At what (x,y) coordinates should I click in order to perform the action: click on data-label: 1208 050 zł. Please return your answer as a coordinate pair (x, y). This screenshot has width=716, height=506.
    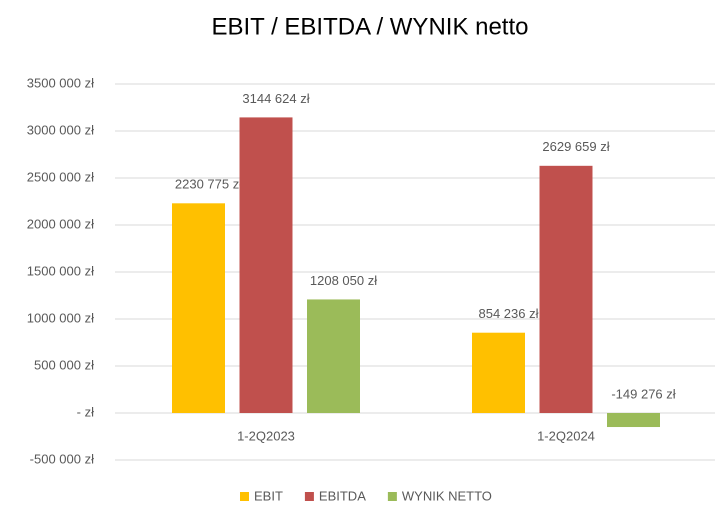
    Looking at the image, I should click on (343, 280).